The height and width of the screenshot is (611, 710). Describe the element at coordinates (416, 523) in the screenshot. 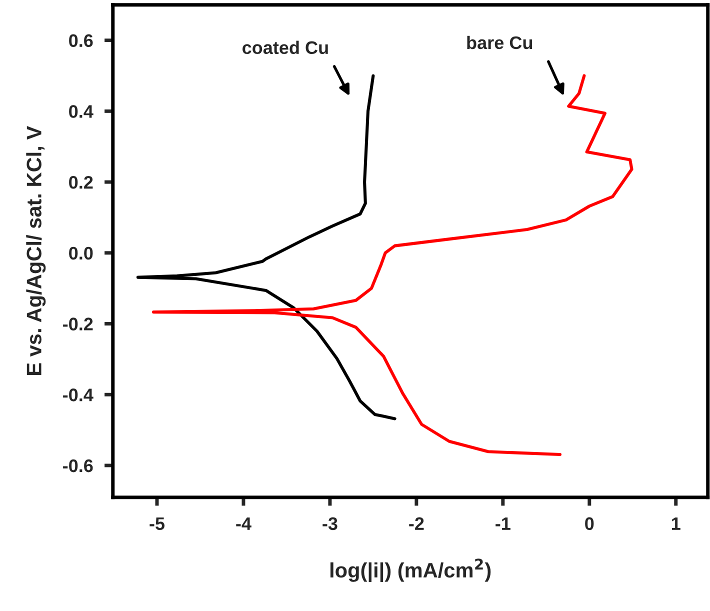

I see `x-tick-label: -2` at that location.